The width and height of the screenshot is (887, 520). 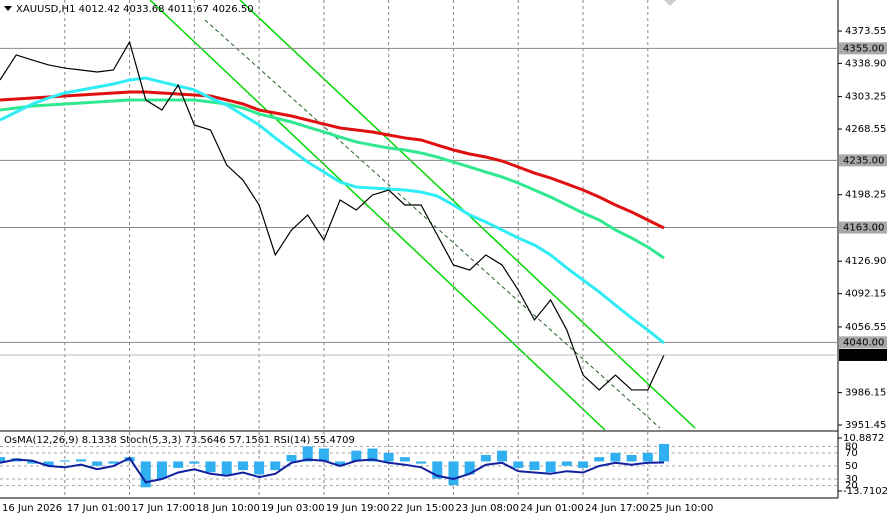 What do you see at coordinates (682, 508) in the screenshot?
I see `x-tick-label: 25 Jun 10:00` at bounding box center [682, 508].